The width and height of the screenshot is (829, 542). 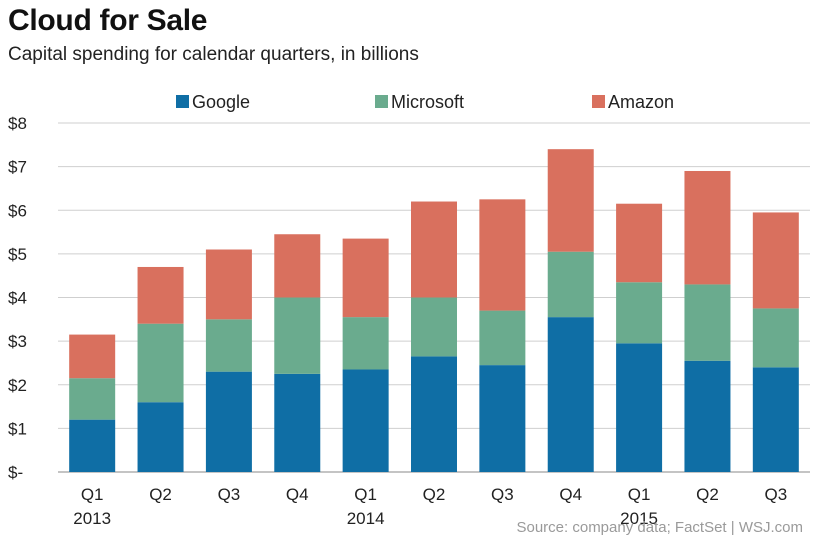 What do you see at coordinates (17, 428) in the screenshot?
I see `y-tick-label: $1` at bounding box center [17, 428].